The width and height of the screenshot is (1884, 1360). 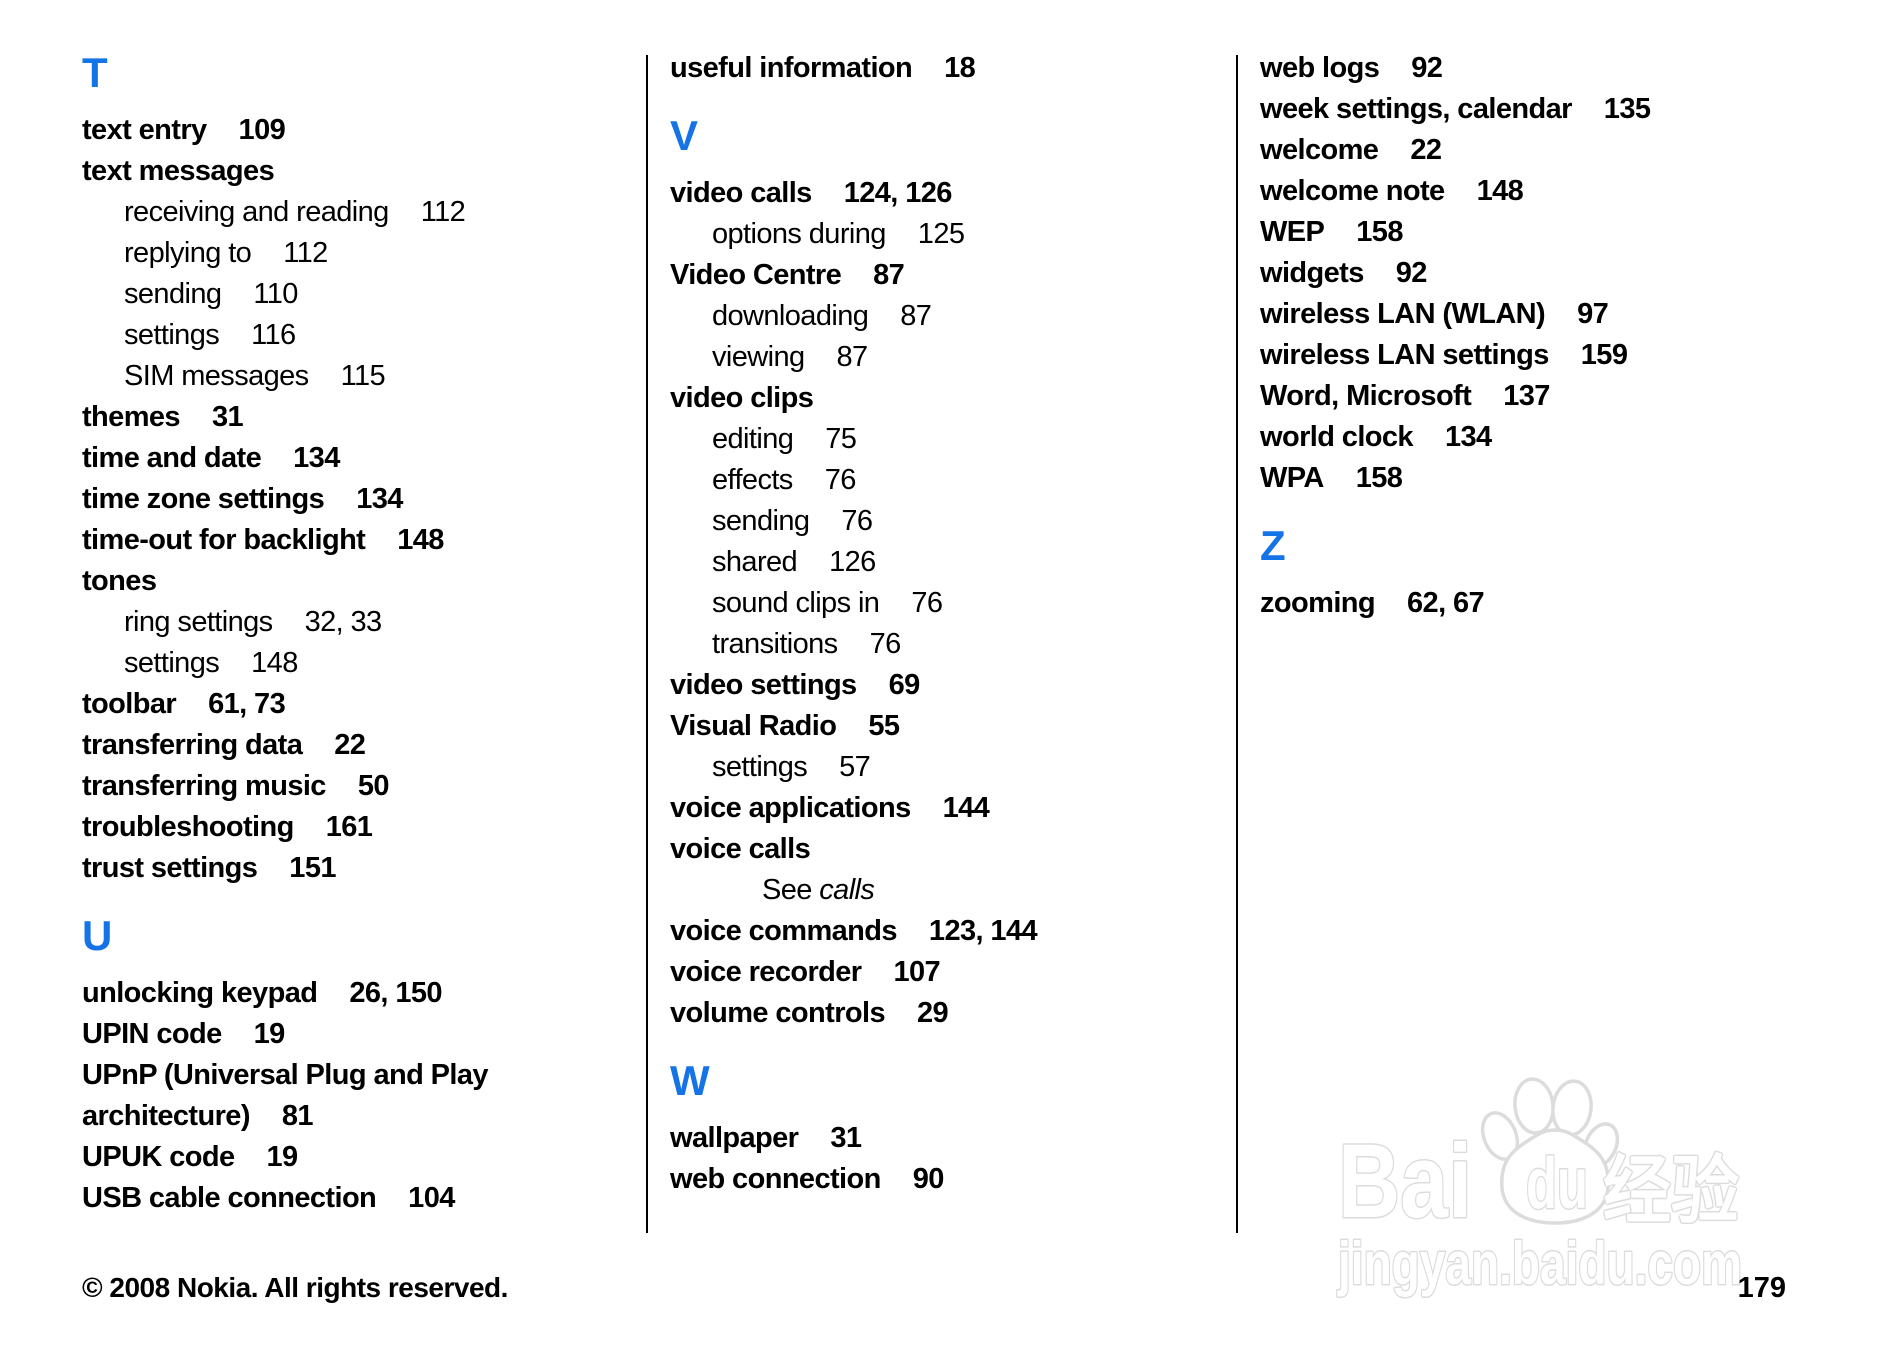 I want to click on index-entry-page-ref: 124, 126, so click(x=898, y=193).